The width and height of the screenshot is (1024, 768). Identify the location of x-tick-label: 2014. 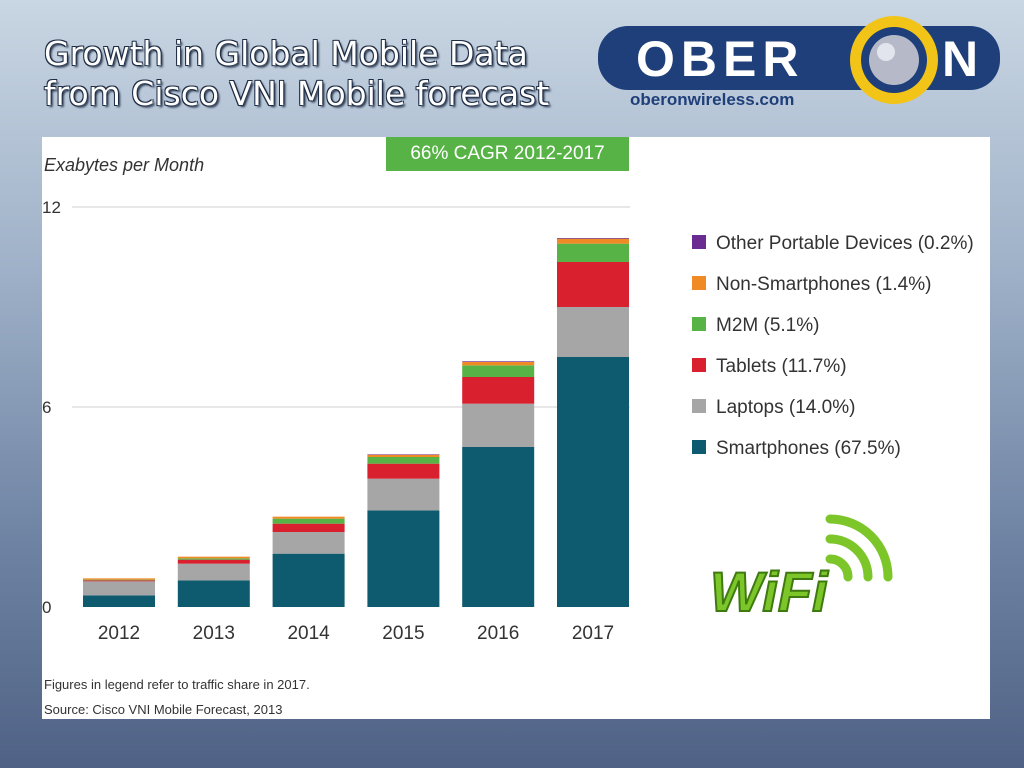
(308, 633).